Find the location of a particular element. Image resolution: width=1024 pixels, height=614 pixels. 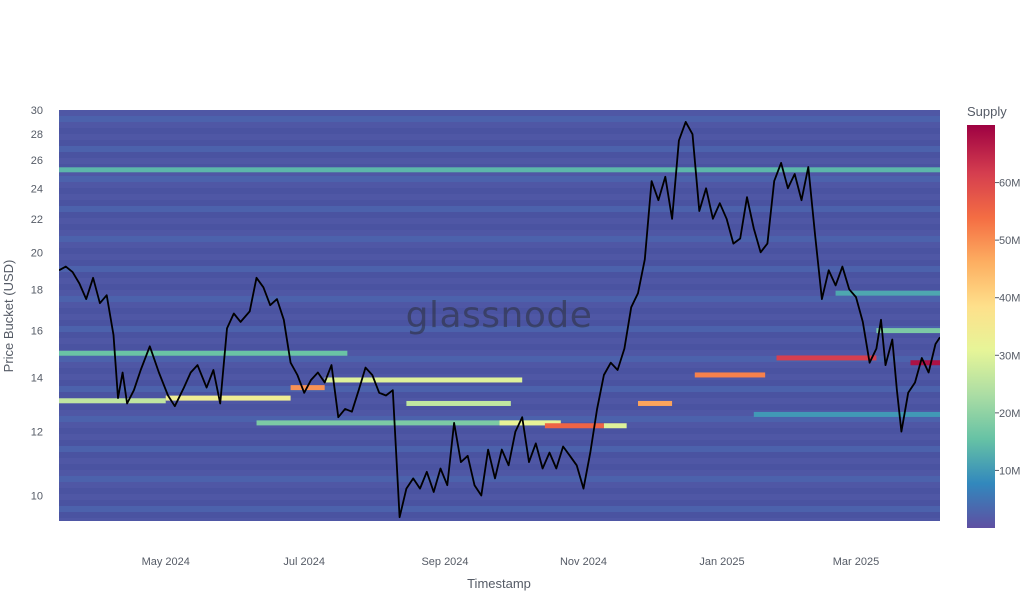

x-tick-label: Sep 2024 is located at coordinates (444, 562).